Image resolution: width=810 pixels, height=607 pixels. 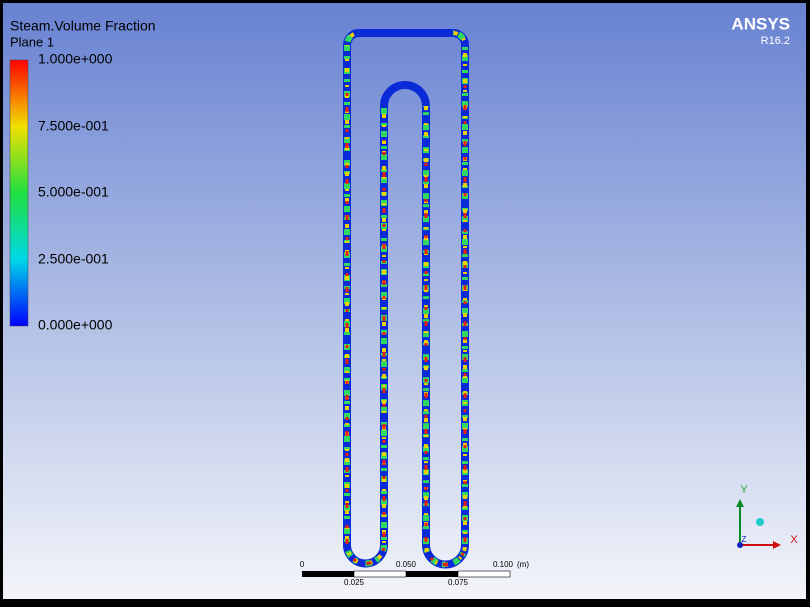 I want to click on scale-label: 0.100, so click(x=503, y=564).